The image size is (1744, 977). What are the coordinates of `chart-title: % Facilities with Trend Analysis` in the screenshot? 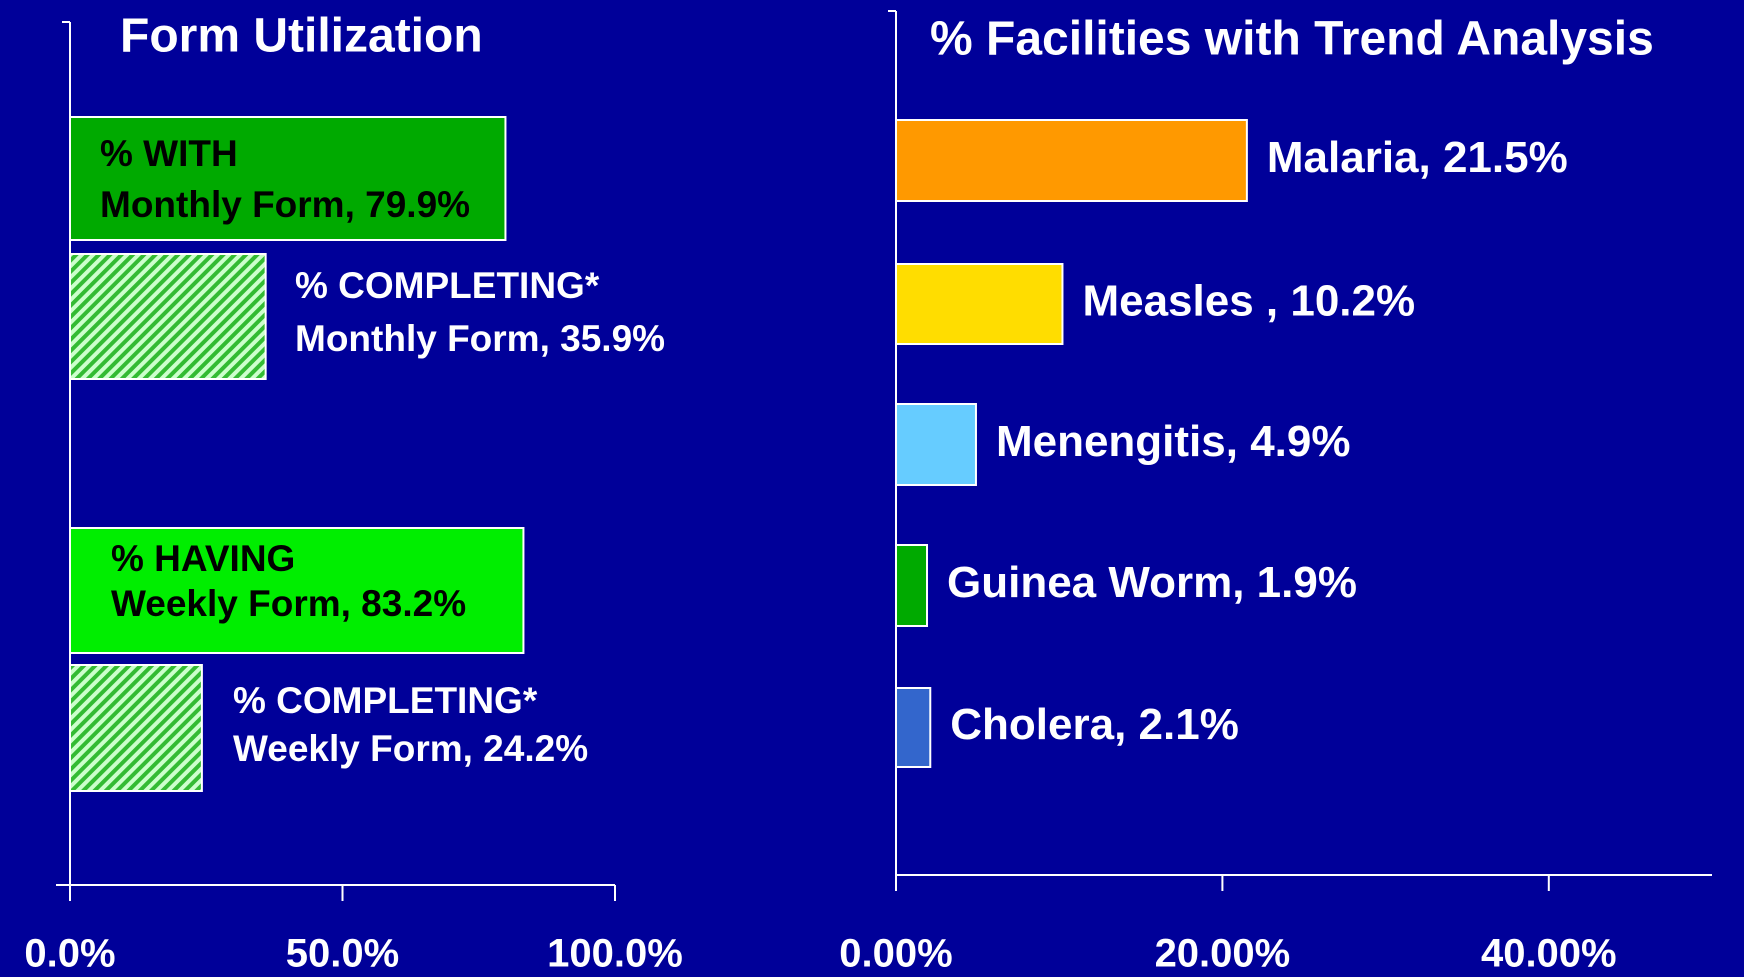 It's located at (1292, 39).